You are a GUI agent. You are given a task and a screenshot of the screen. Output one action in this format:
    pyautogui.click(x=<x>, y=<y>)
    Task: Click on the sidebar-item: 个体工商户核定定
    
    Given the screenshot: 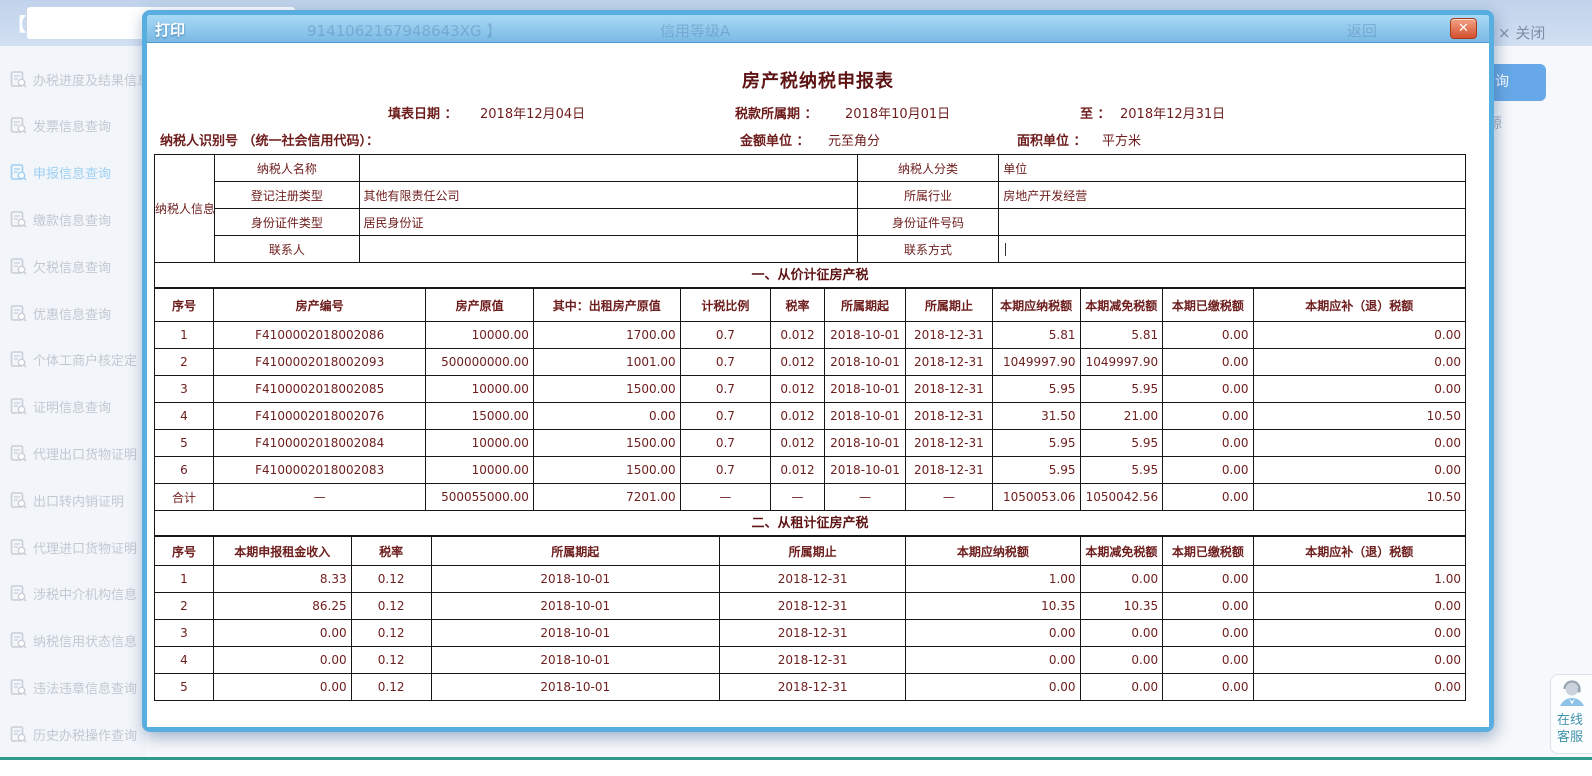 What is the action you would take?
    pyautogui.click(x=90, y=360)
    